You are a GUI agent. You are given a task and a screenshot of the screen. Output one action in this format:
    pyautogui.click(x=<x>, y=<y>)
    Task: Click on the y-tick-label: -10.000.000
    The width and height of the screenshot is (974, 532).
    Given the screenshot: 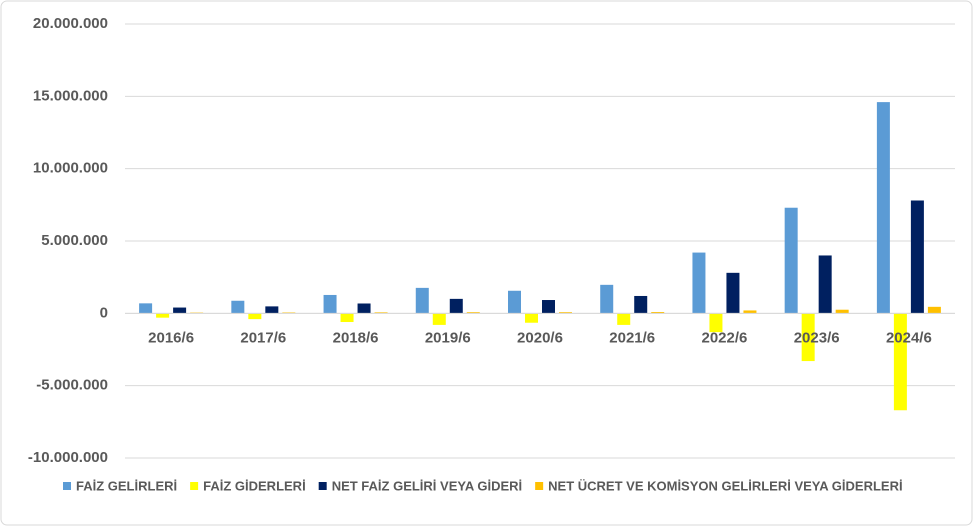 What is the action you would take?
    pyautogui.click(x=68, y=457)
    